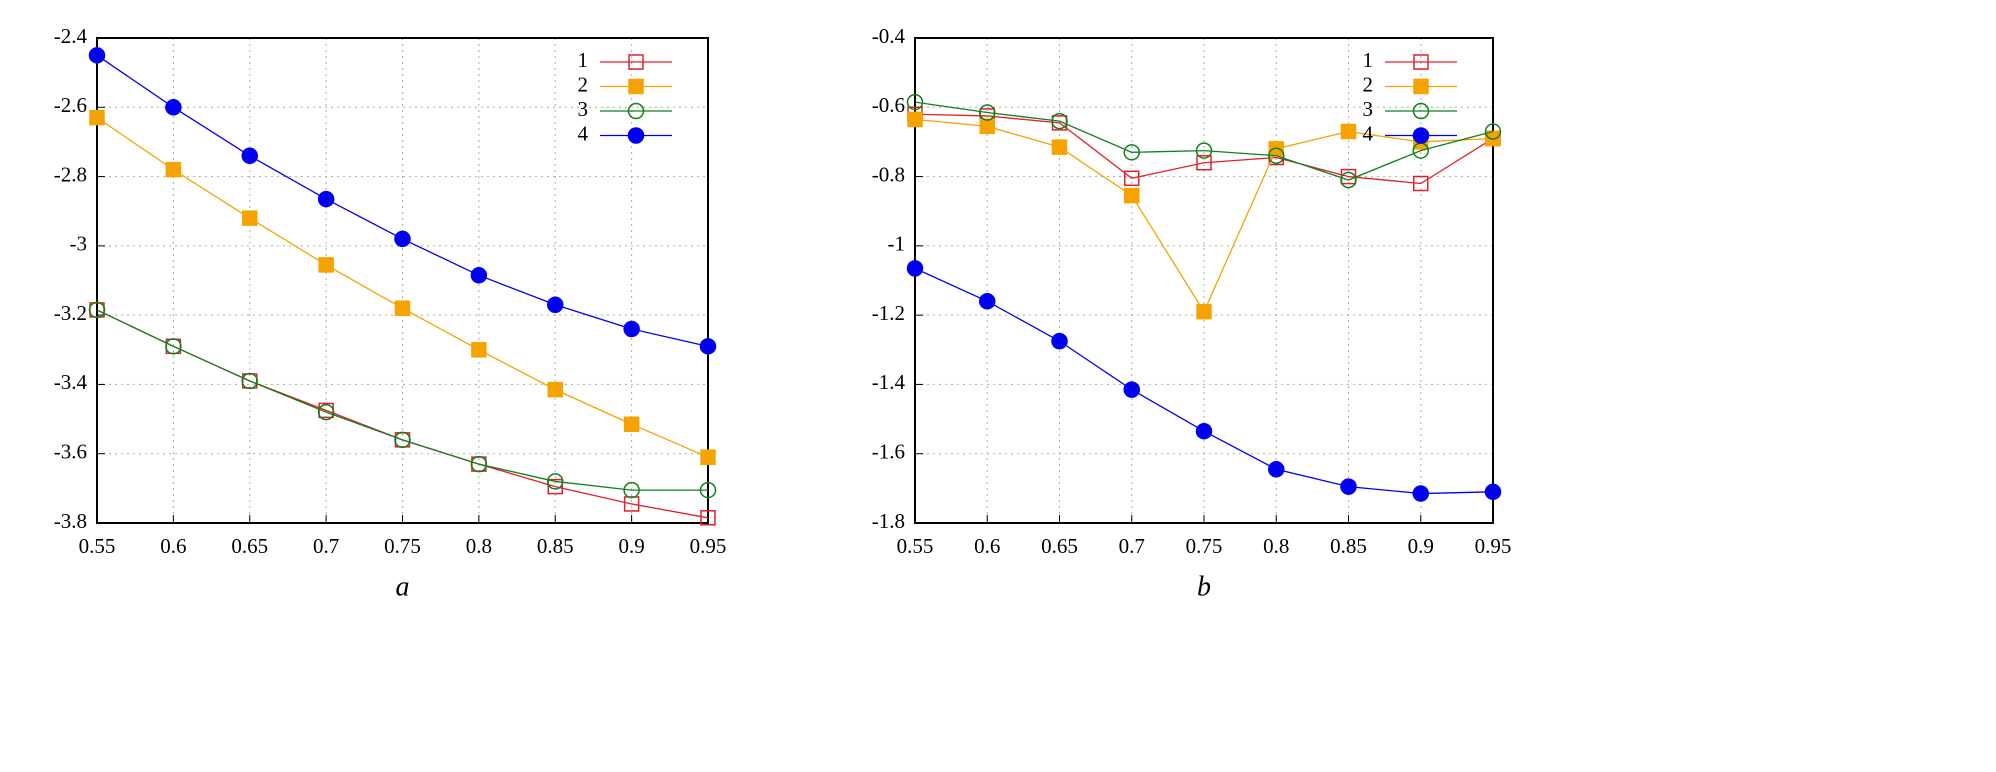 The height and width of the screenshot is (772, 1996). I want to click on y-tick-label: -0.8, so click(888, 174).